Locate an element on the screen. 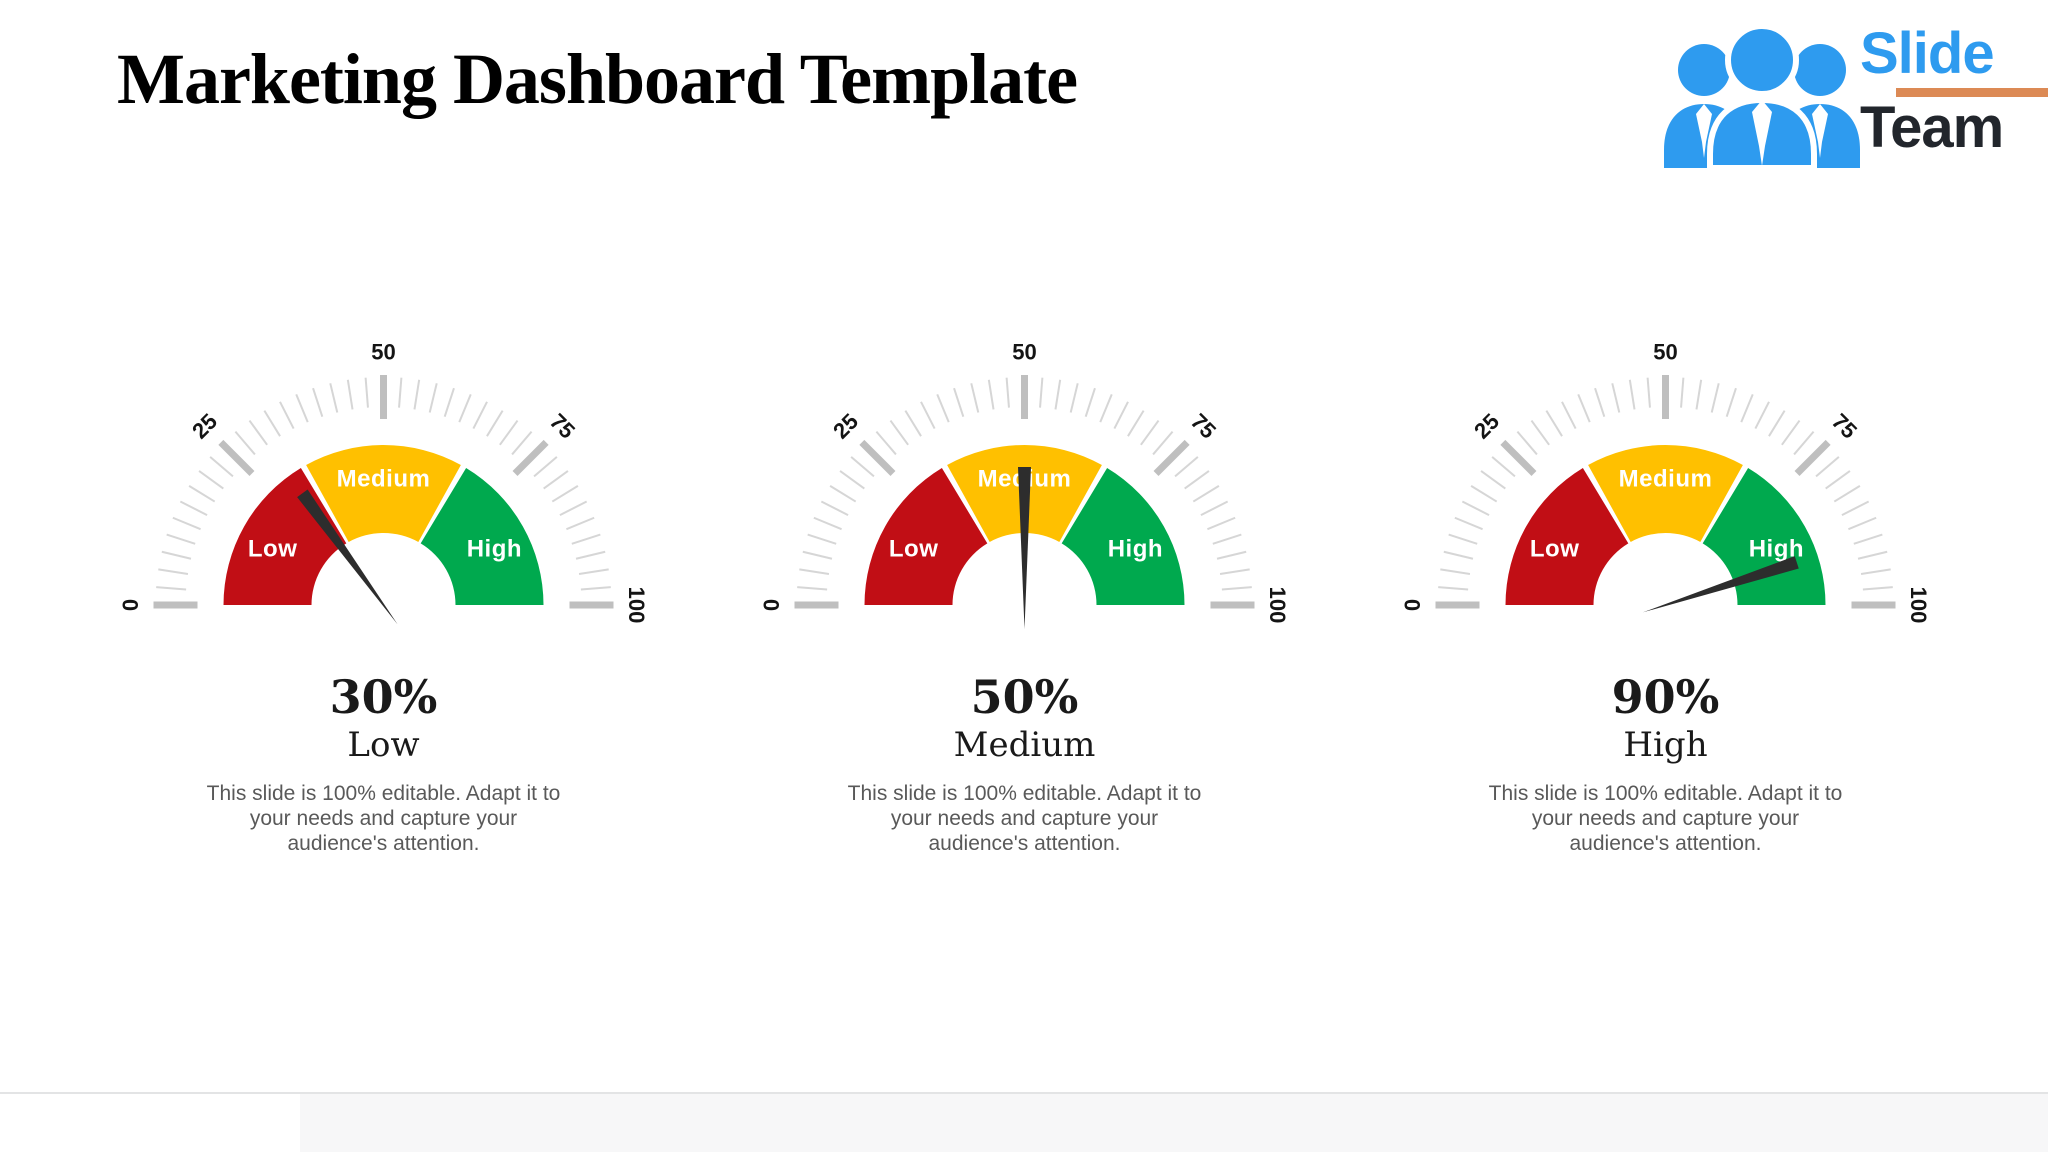 Image resolution: width=2048 pixels, height=1152 pixels. gauge-status-label: High is located at coordinates (1665, 745).